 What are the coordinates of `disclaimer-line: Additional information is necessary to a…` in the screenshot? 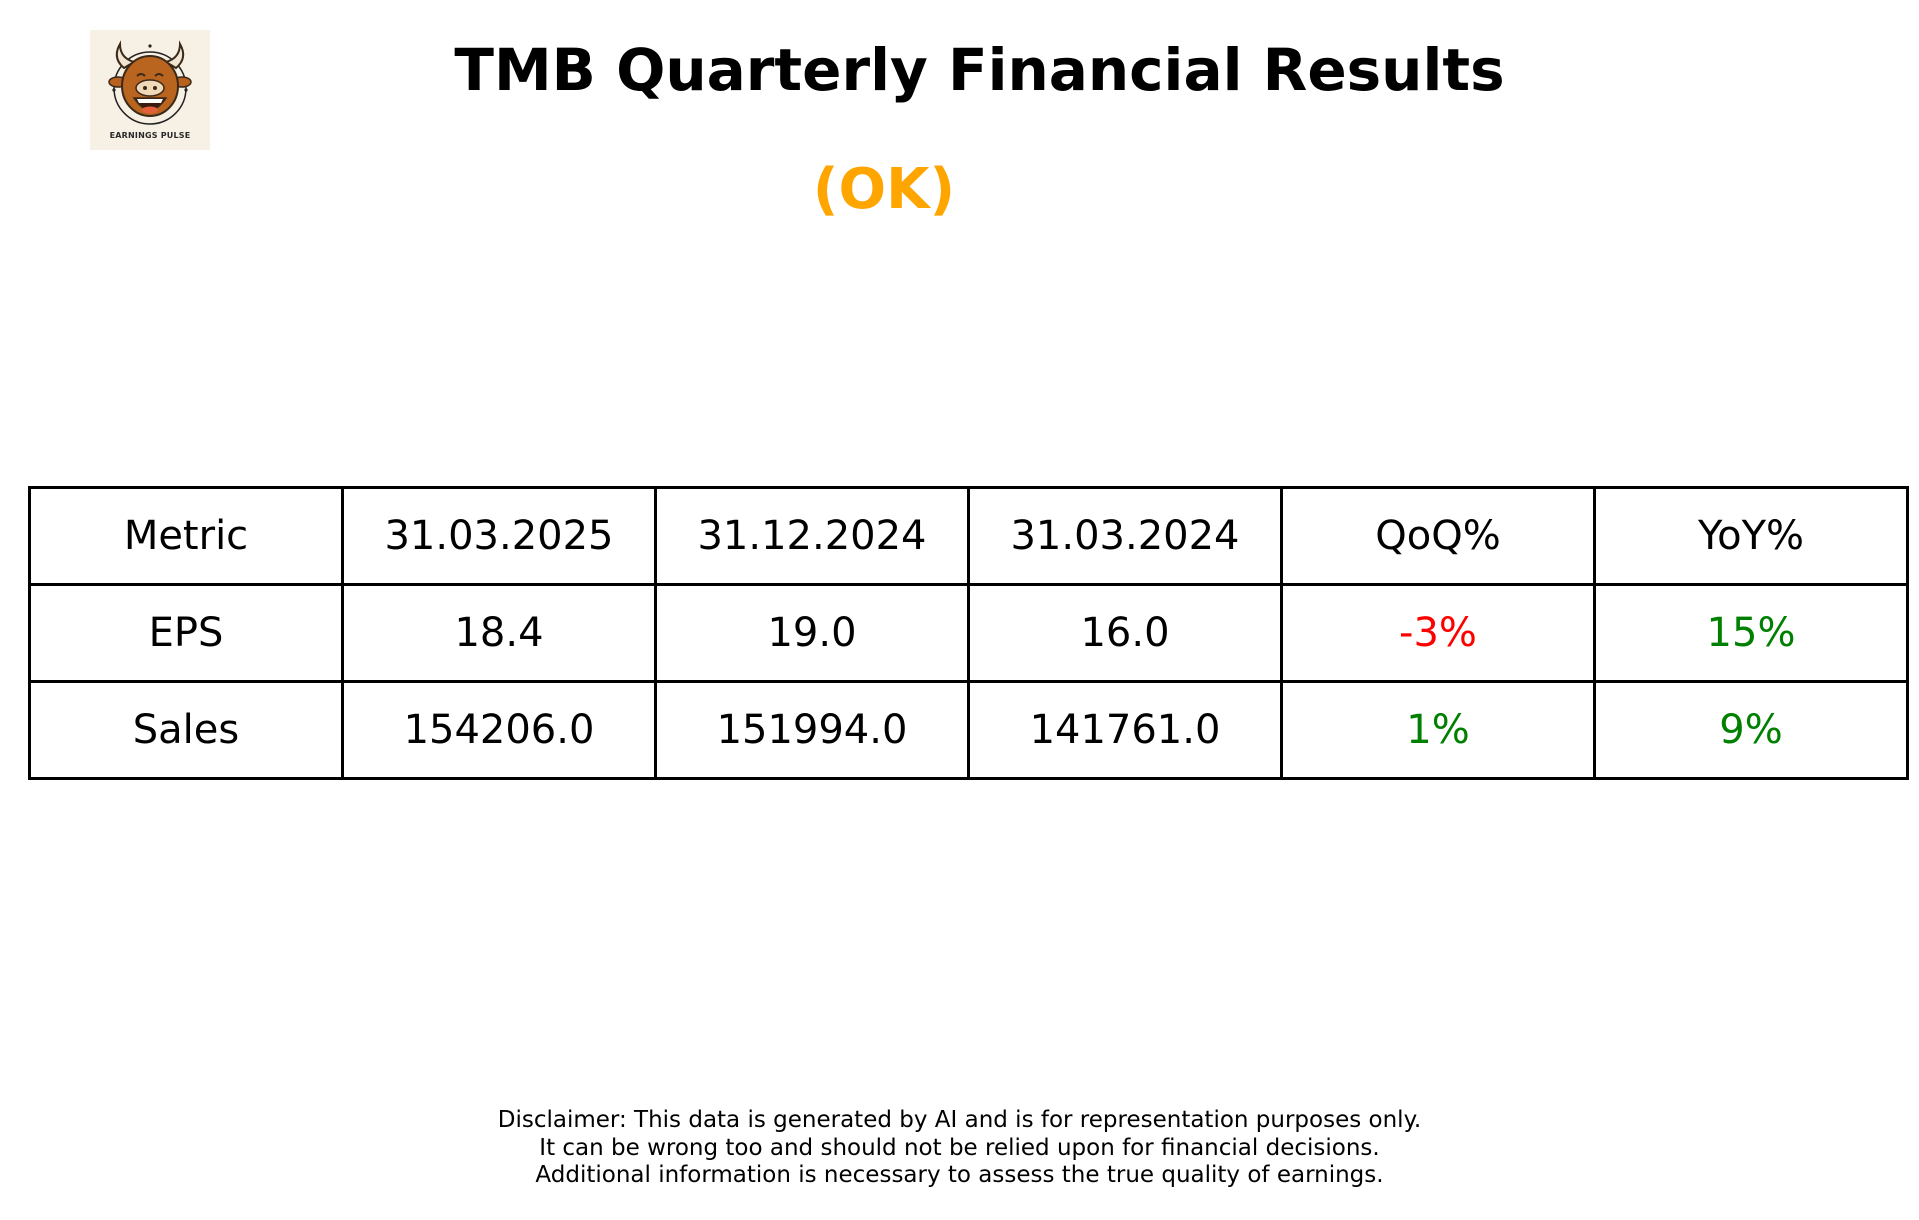 It's located at (959, 1175).